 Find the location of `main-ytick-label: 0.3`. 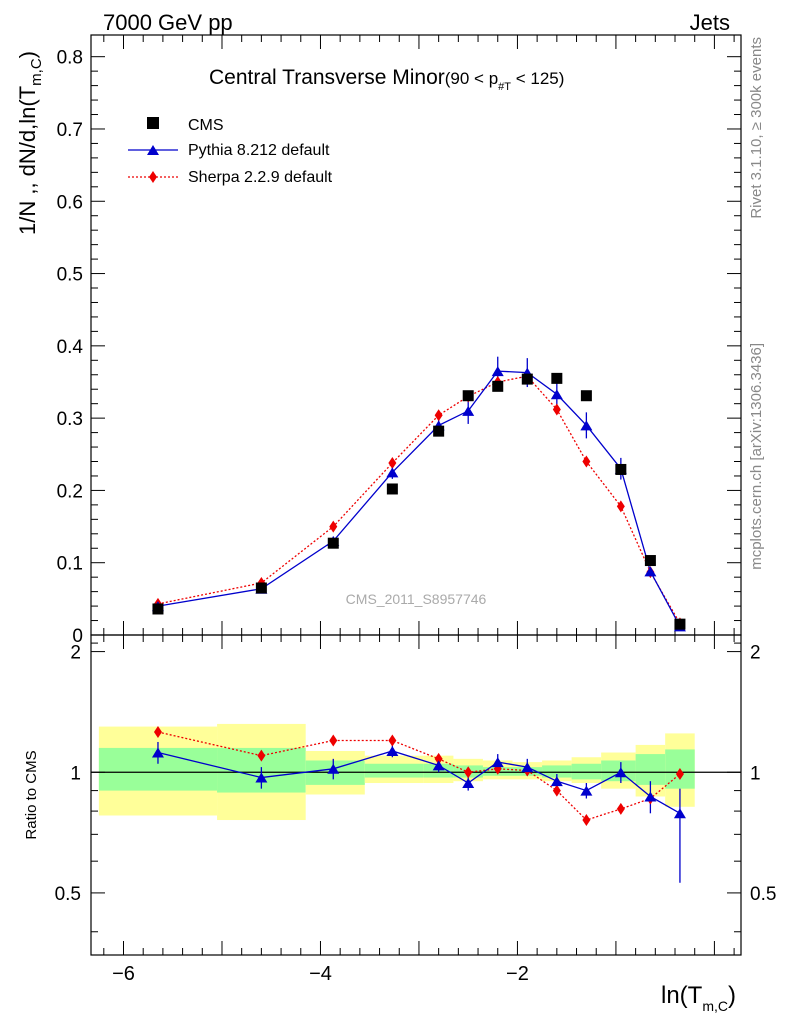

main-ytick-label: 0.3 is located at coordinates (70, 419).